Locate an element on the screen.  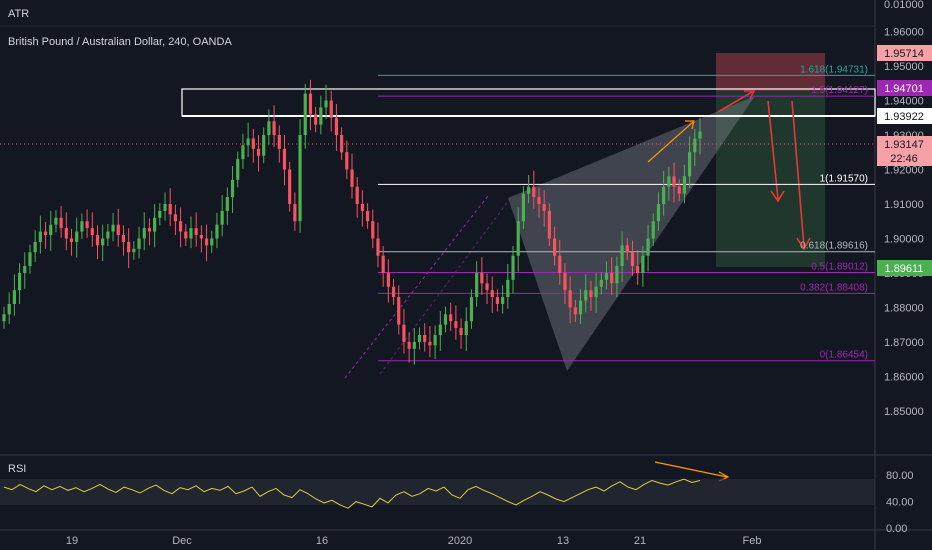
rsi-pane: RSI is located at coordinates (437, 486).